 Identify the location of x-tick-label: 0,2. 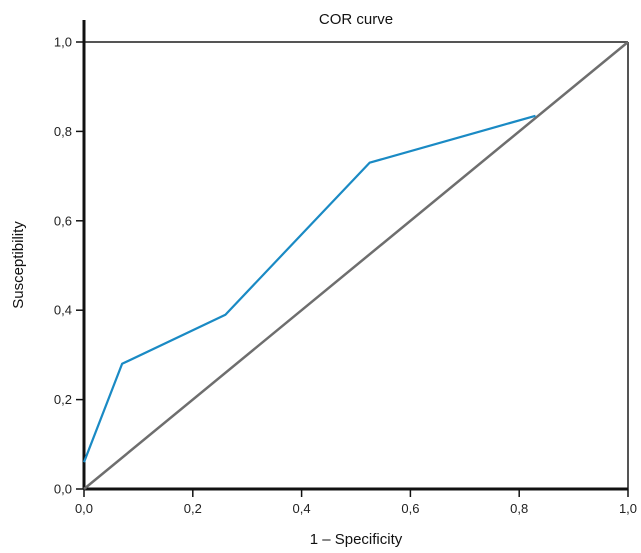
(193, 508).